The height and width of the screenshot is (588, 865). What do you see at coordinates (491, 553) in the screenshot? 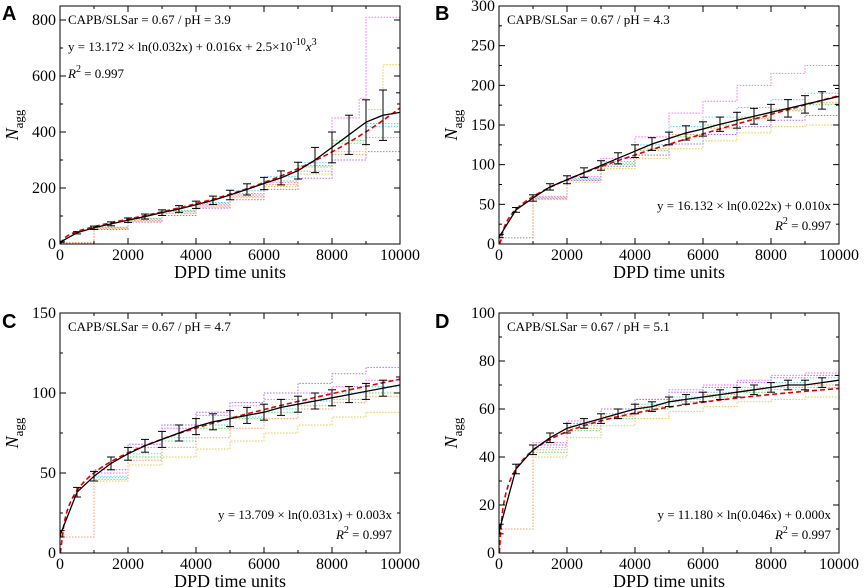
I see `y-tick-label: 0` at bounding box center [491, 553].